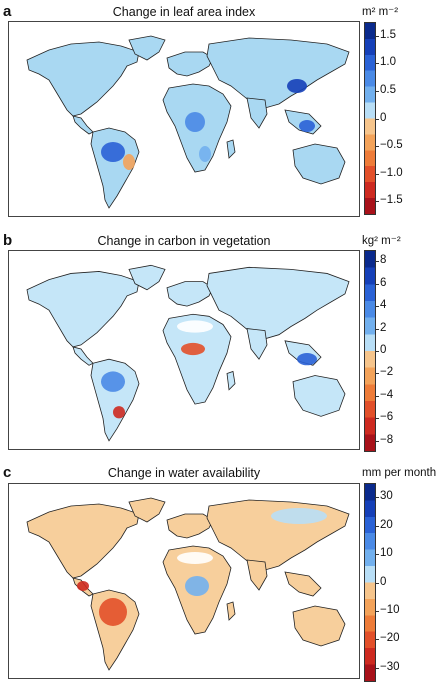  I want to click on map-title: Change in carbon in vegetation, so click(184, 241).